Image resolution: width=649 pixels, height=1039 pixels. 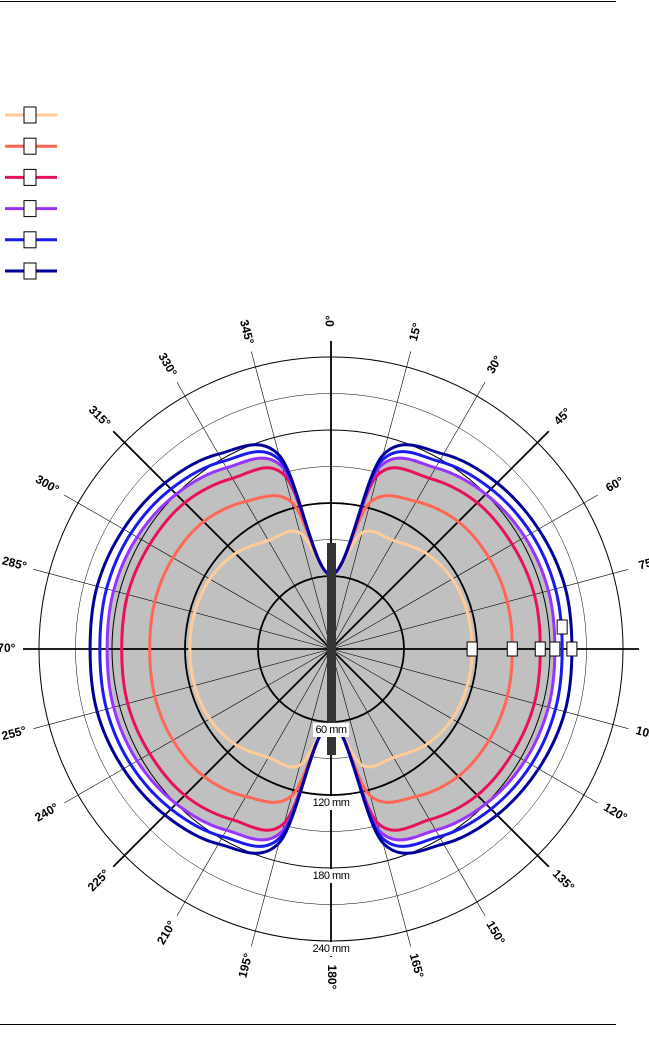 What do you see at coordinates (643, 563) in the screenshot?
I see `angle-label: 75°` at bounding box center [643, 563].